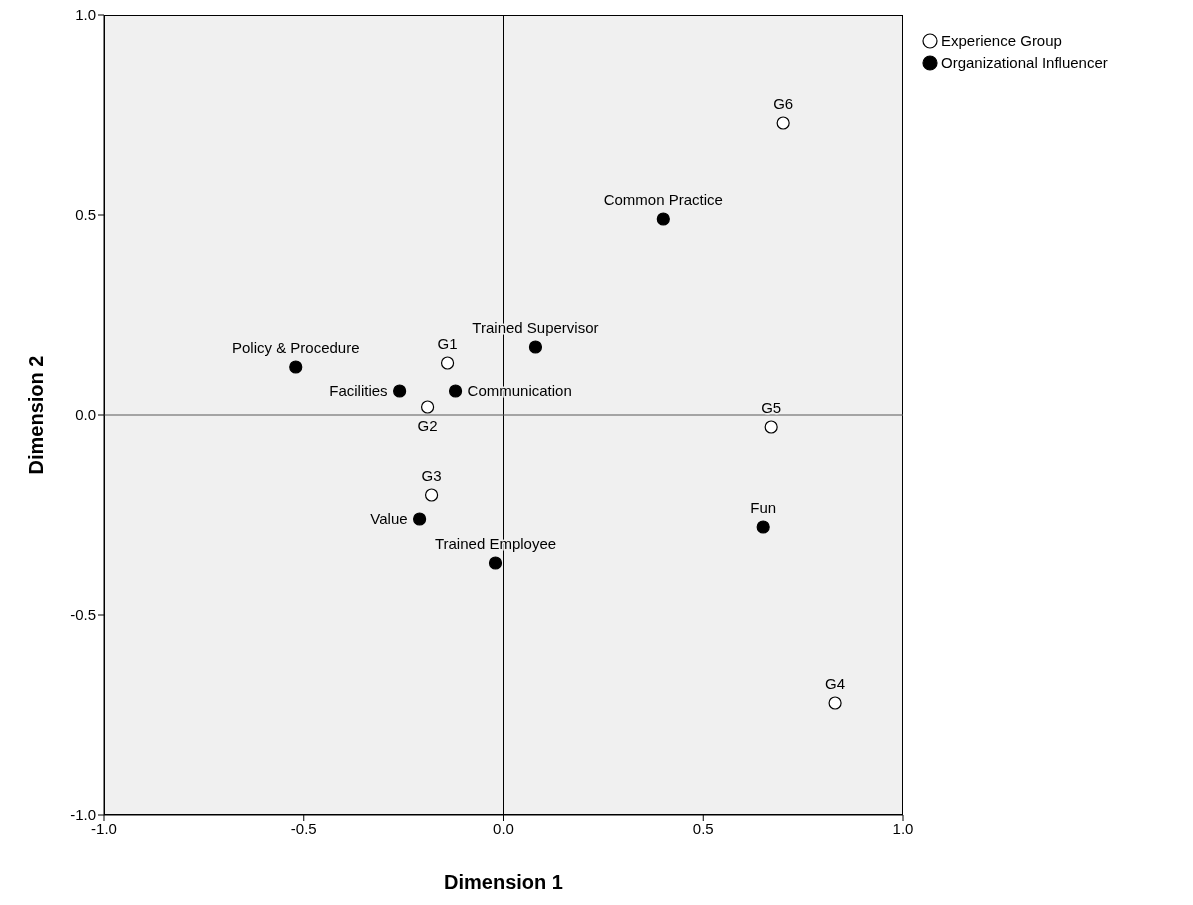 The width and height of the screenshot is (1193, 905). I want to click on annotation: G1, so click(447, 343).